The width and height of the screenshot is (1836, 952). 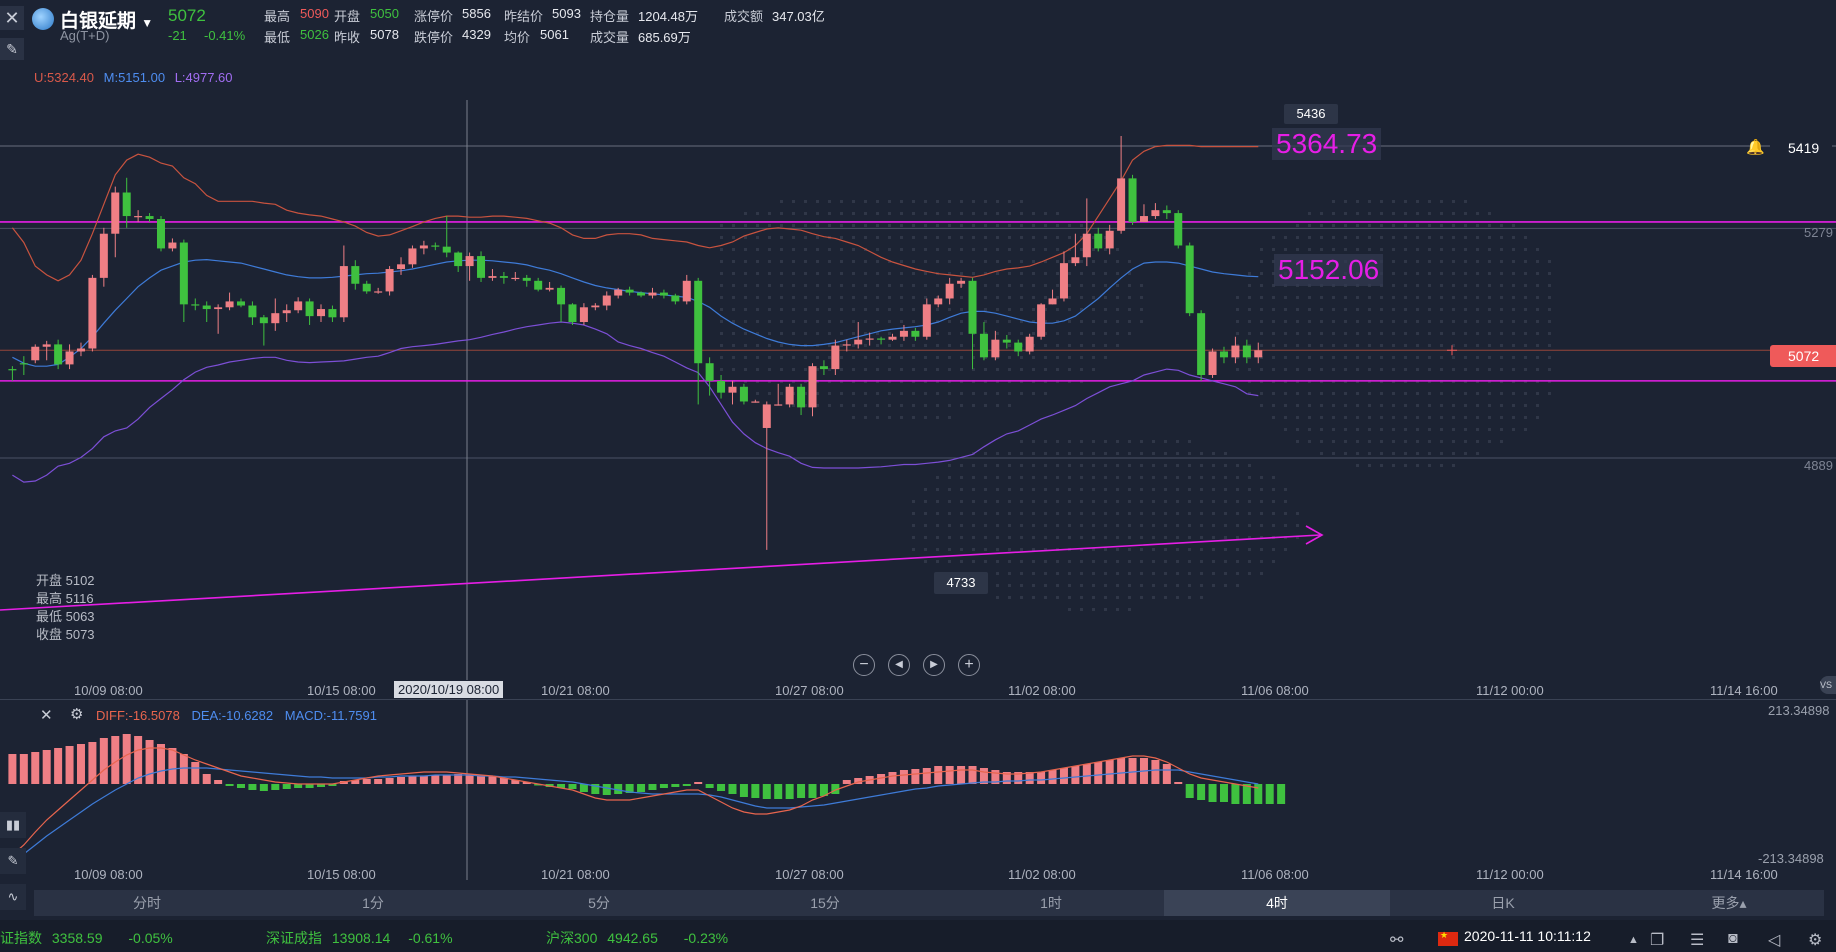 What do you see at coordinates (147, 903) in the screenshot?
I see `timeframe-0: 分时` at bounding box center [147, 903].